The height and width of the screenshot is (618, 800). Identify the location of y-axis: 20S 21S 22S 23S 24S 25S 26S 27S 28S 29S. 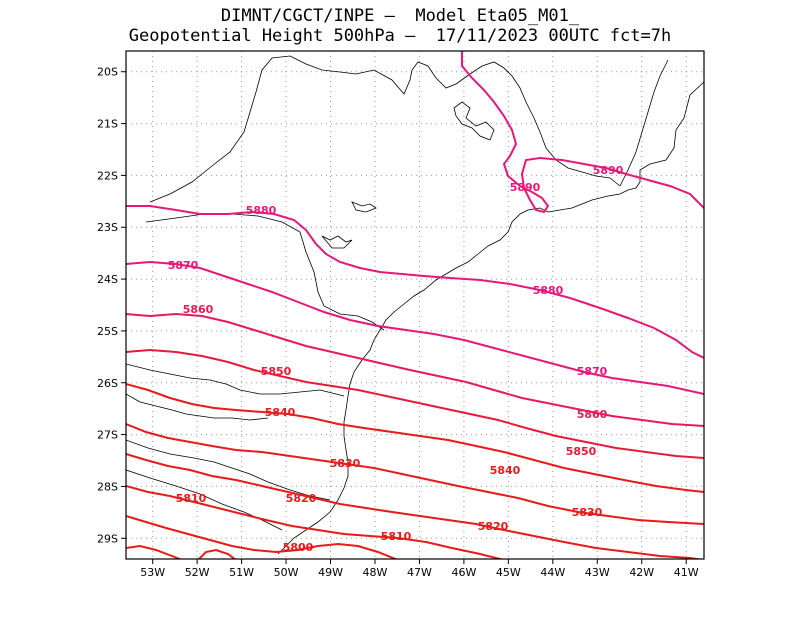
(111, 305).